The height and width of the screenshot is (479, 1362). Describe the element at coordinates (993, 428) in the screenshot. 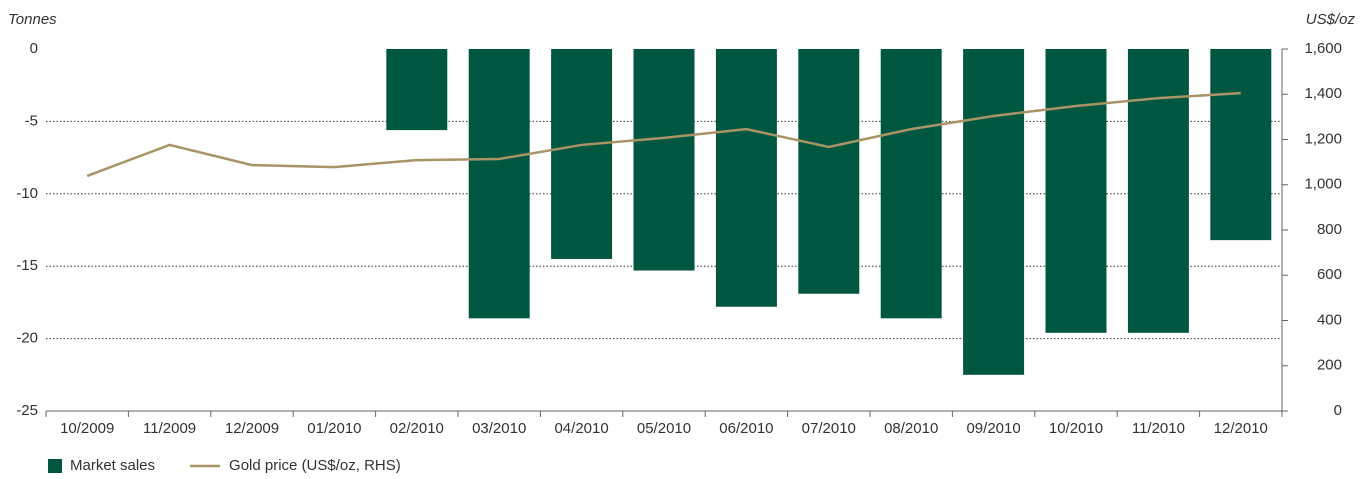

I see `x-tick-label: 09/2010` at that location.